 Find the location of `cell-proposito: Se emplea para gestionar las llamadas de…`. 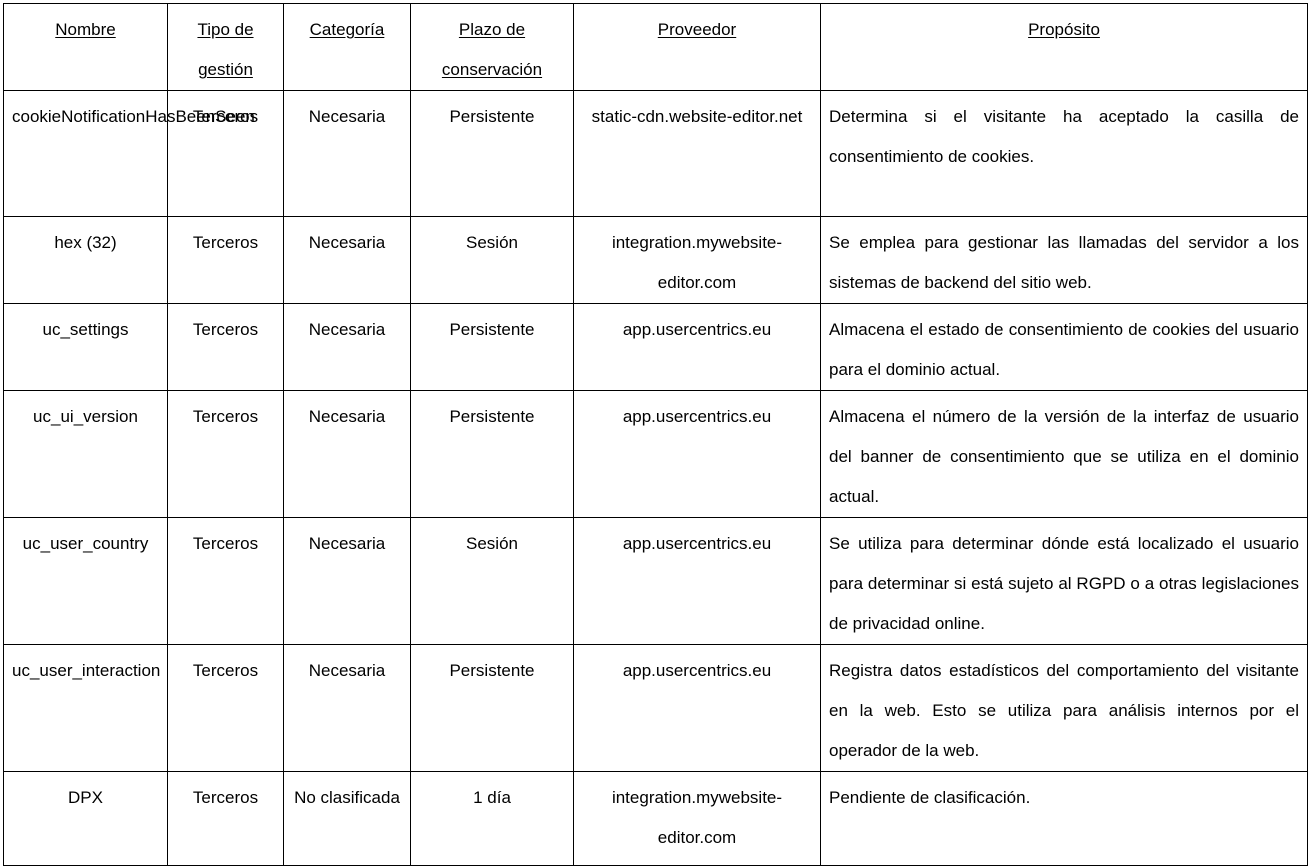

cell-proposito: Se emplea para gestionar las llamadas de… is located at coordinates (1064, 260).